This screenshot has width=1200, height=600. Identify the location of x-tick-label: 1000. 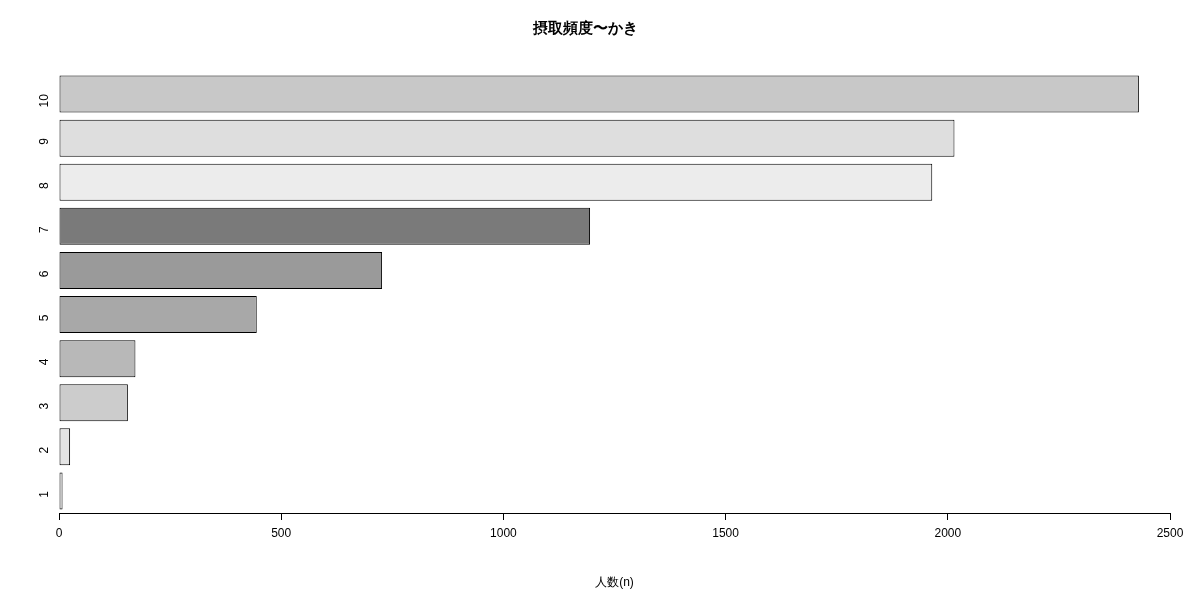
(504, 532).